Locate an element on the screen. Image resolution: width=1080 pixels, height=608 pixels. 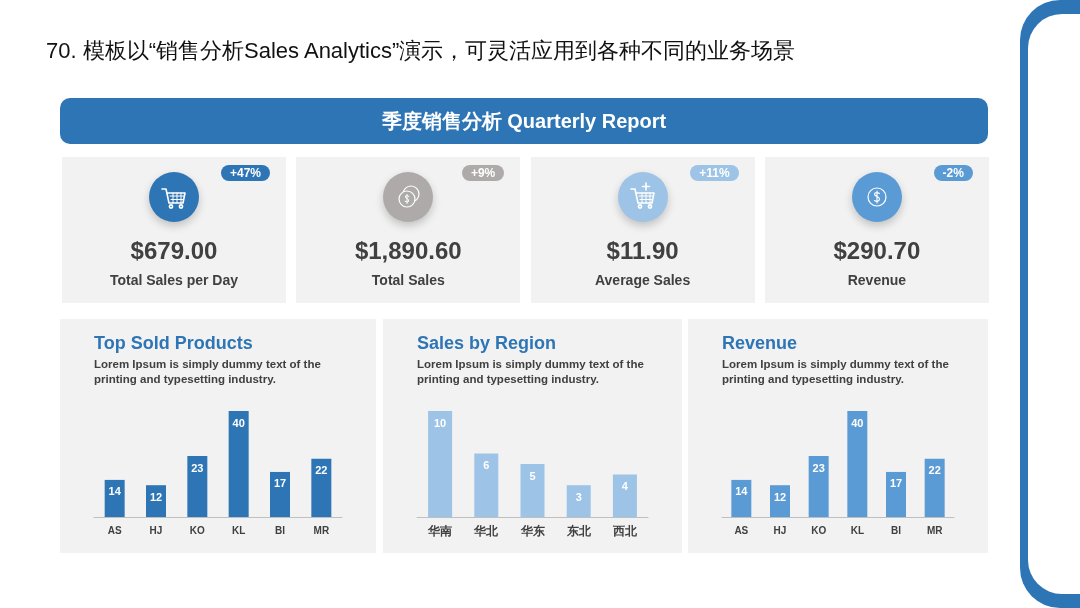
x-tick-label: 东北 is located at coordinates (578, 531).